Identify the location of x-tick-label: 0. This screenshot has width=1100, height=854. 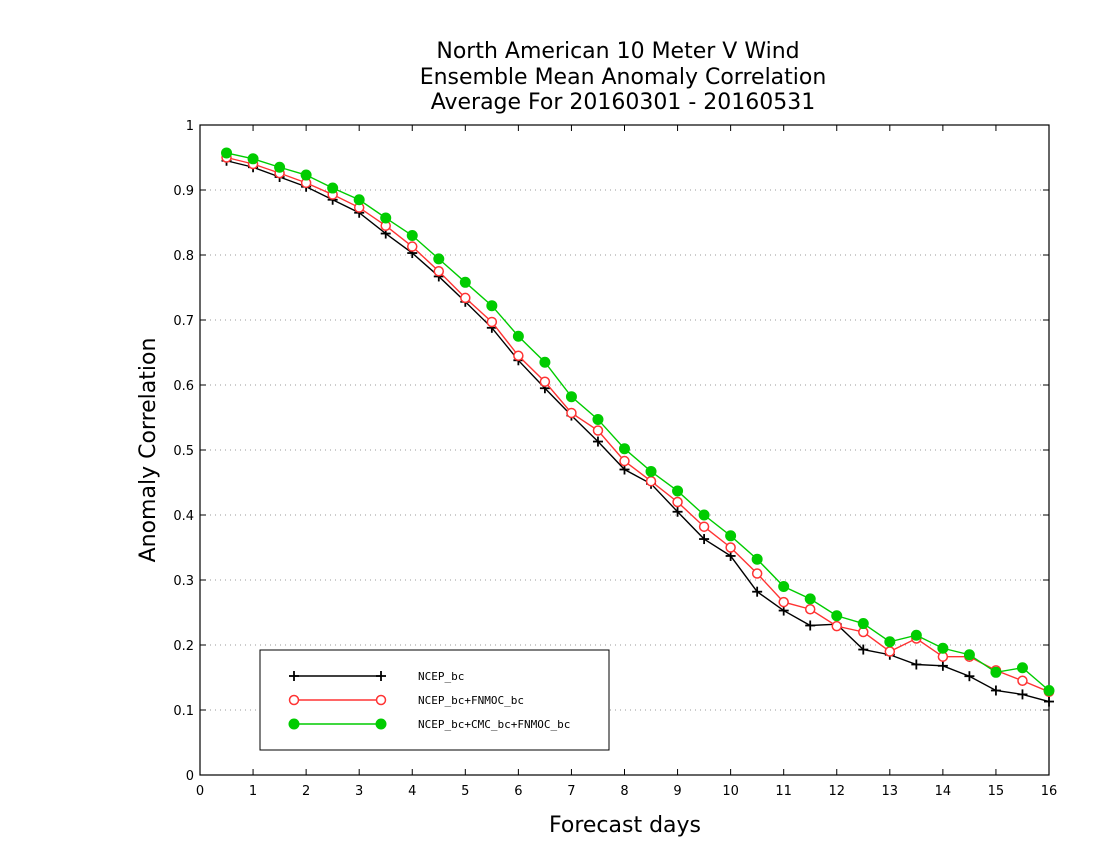
(200, 791).